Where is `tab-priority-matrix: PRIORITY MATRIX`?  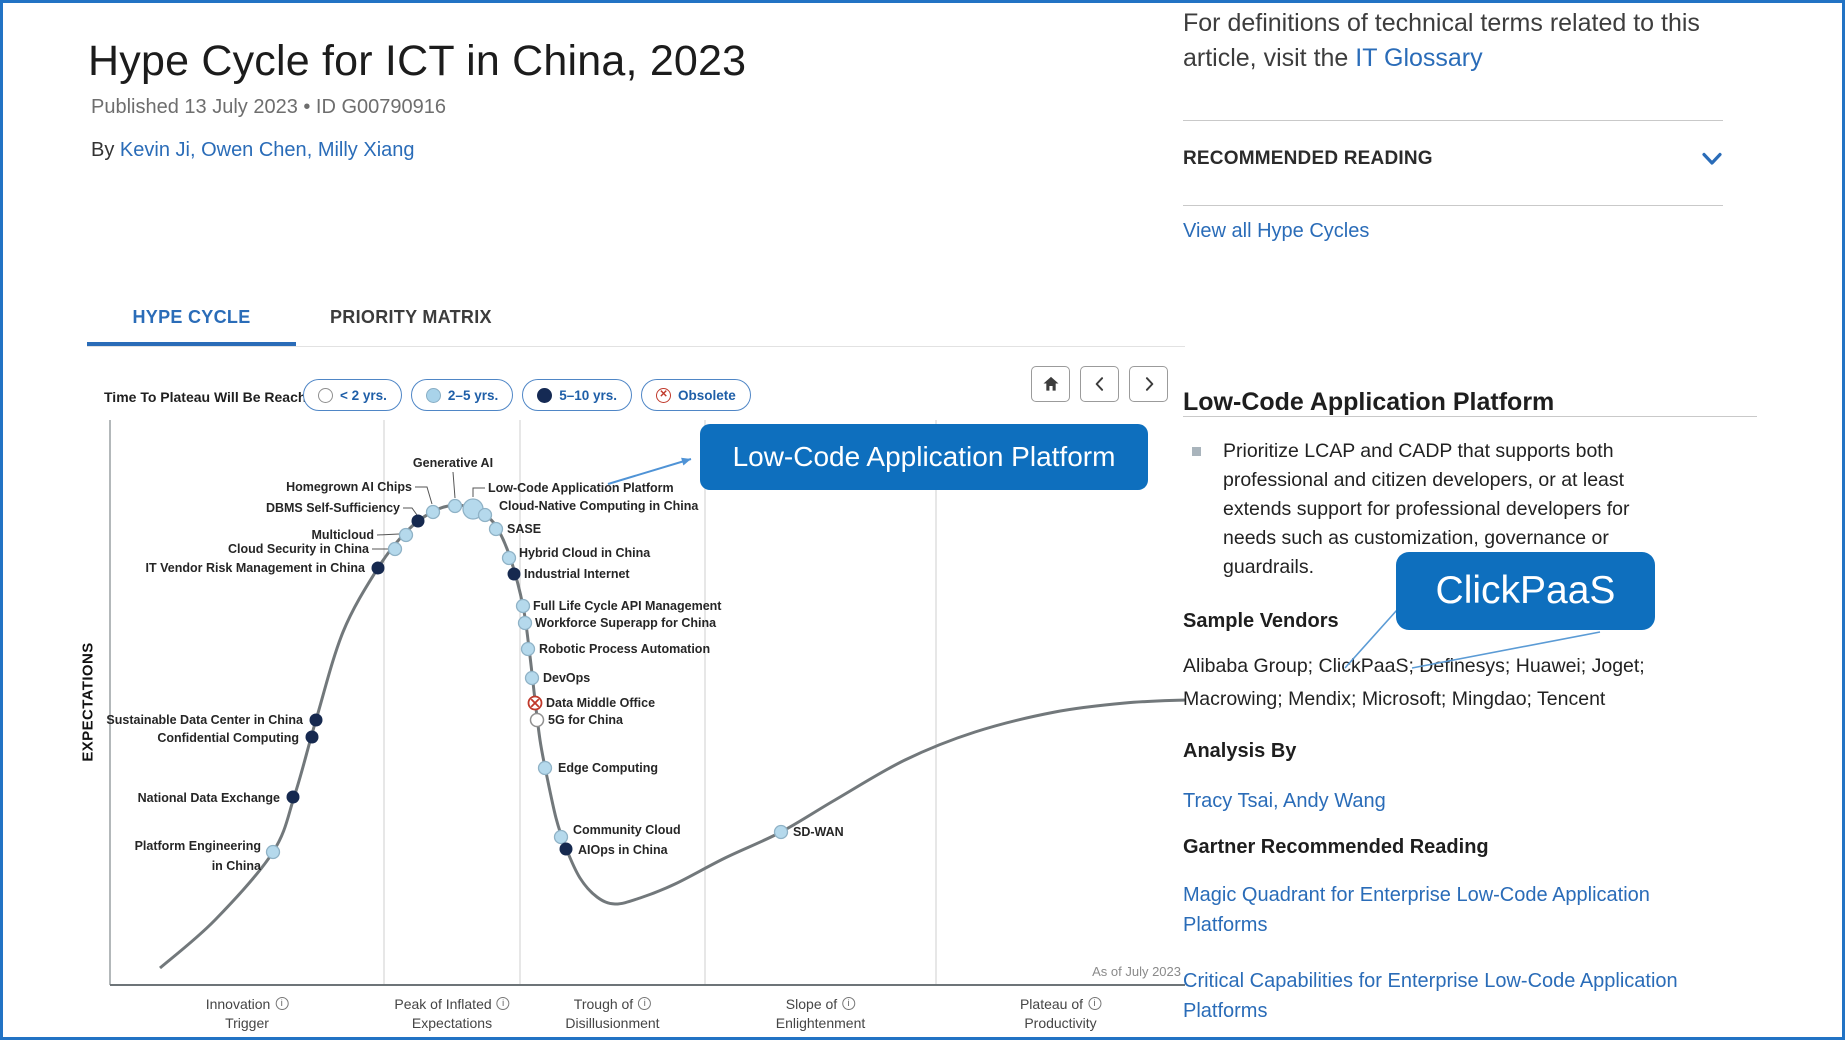 tab-priority-matrix: PRIORITY MATRIX is located at coordinates (411, 317).